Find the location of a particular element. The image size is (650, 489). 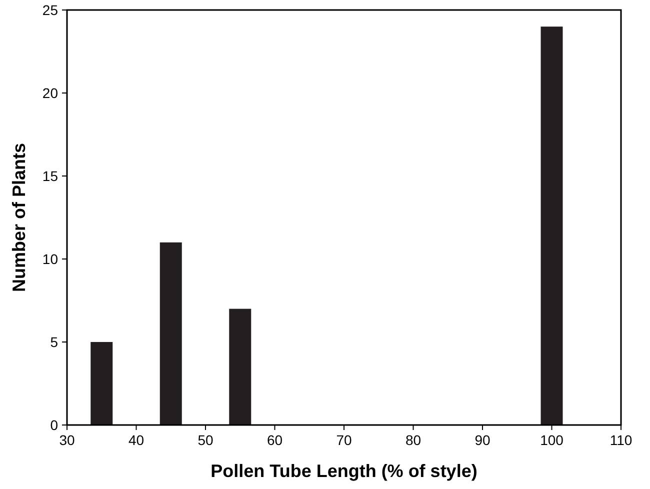

y-tick-label: 15 is located at coordinates (50, 176).